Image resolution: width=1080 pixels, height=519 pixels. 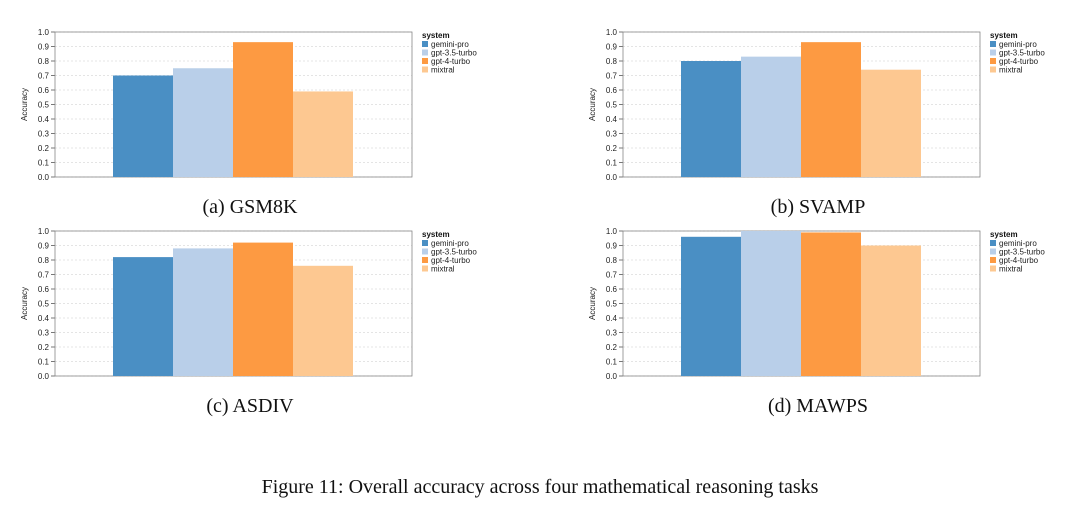 What do you see at coordinates (250, 406) in the screenshot?
I see `chart-caption-asdiv: (c) ASDIV` at bounding box center [250, 406].